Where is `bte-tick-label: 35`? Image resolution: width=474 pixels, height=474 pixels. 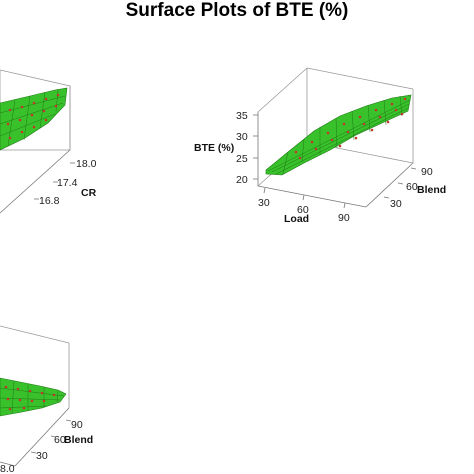 bte-tick-label: 35 is located at coordinates (242, 116).